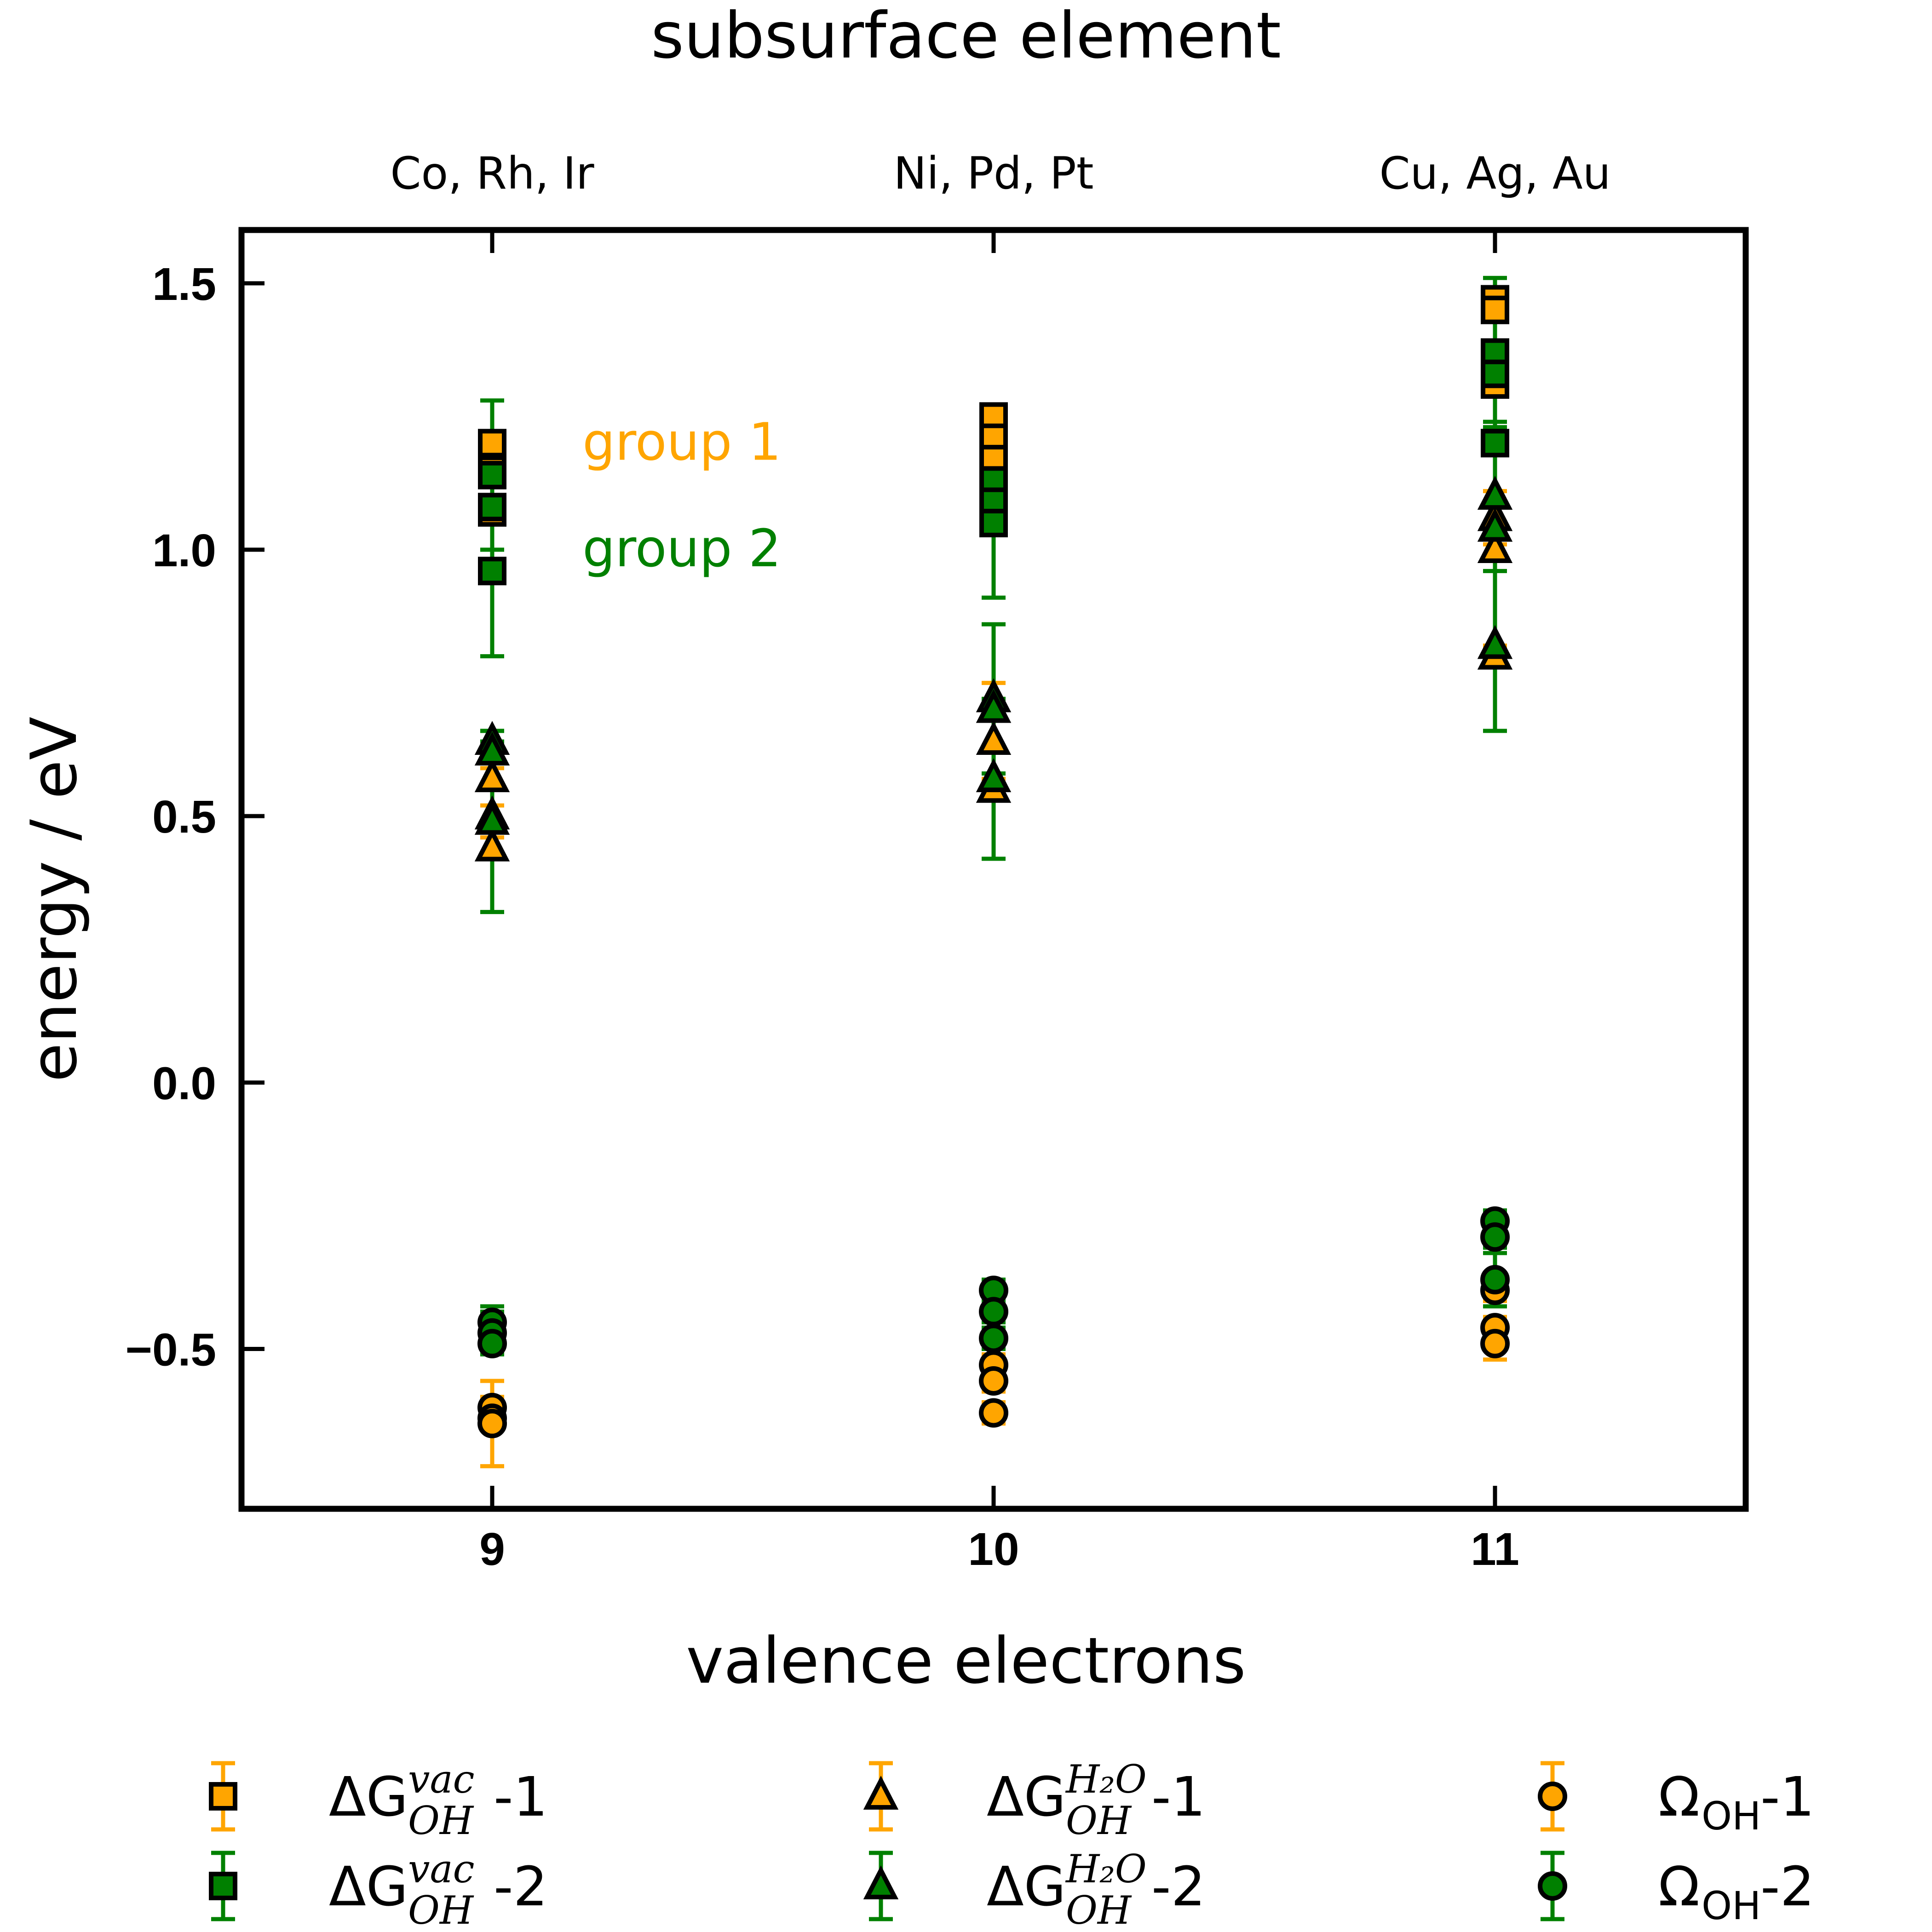 This screenshot has height=1932, width=1932. I want to click on annotation: group 1, so click(681, 442).